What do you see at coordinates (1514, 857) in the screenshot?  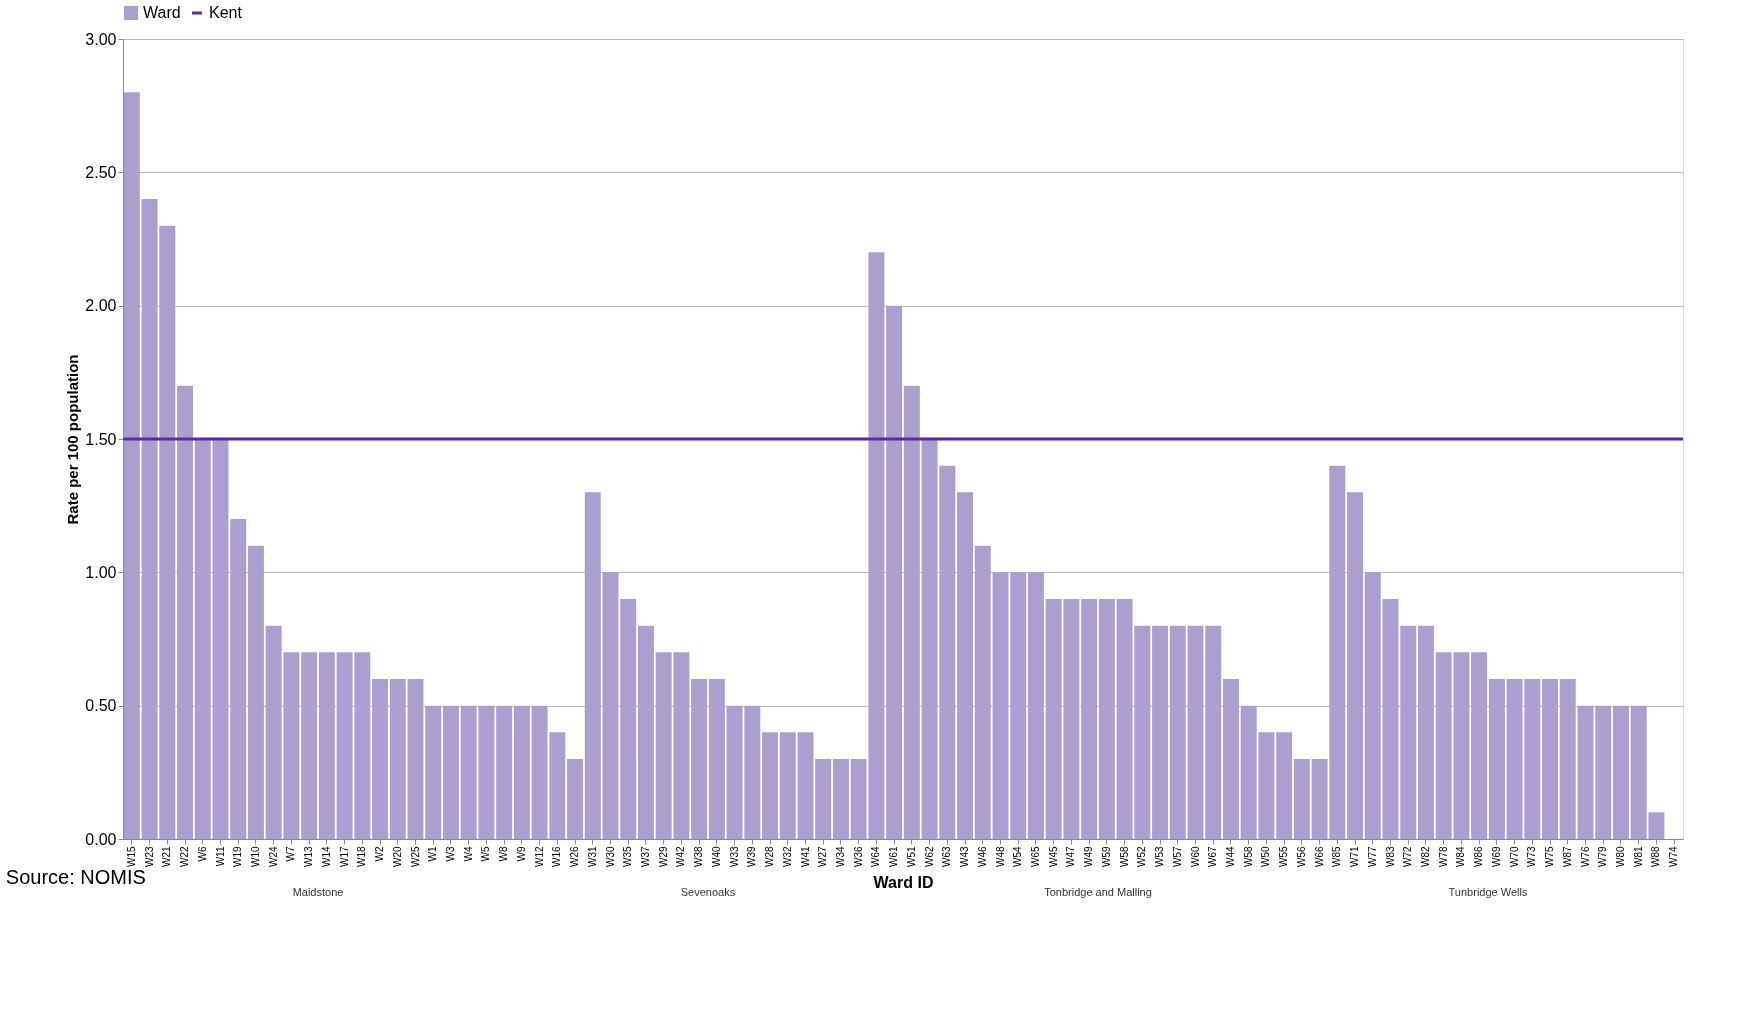 I see `x-tick-label: W70` at bounding box center [1514, 857].